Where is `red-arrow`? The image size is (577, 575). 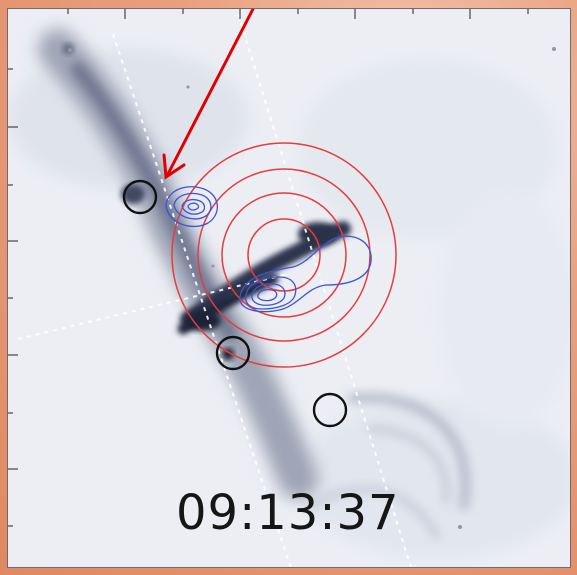 red-arrow is located at coordinates (208, 94).